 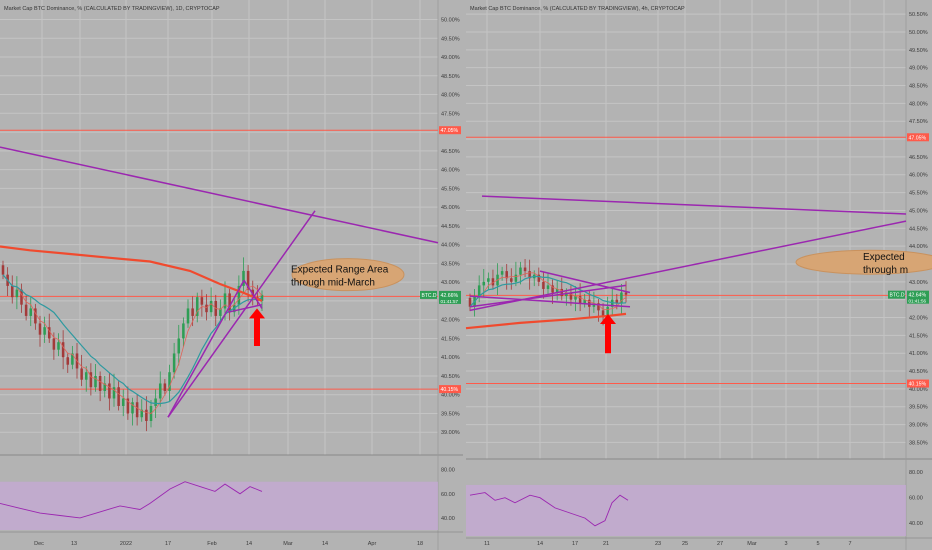 I want to click on y-tick-label: 46.00%, so click(x=918, y=176).